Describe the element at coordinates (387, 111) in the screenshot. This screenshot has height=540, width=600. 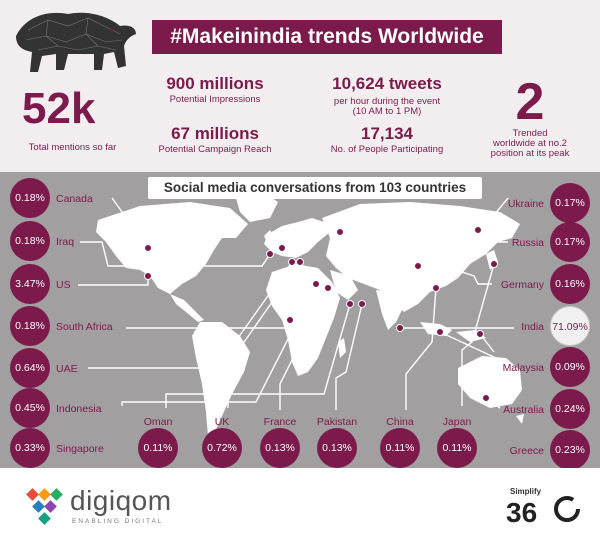
I see `tweets-label-2: (10 AM to 1 PM)` at that location.